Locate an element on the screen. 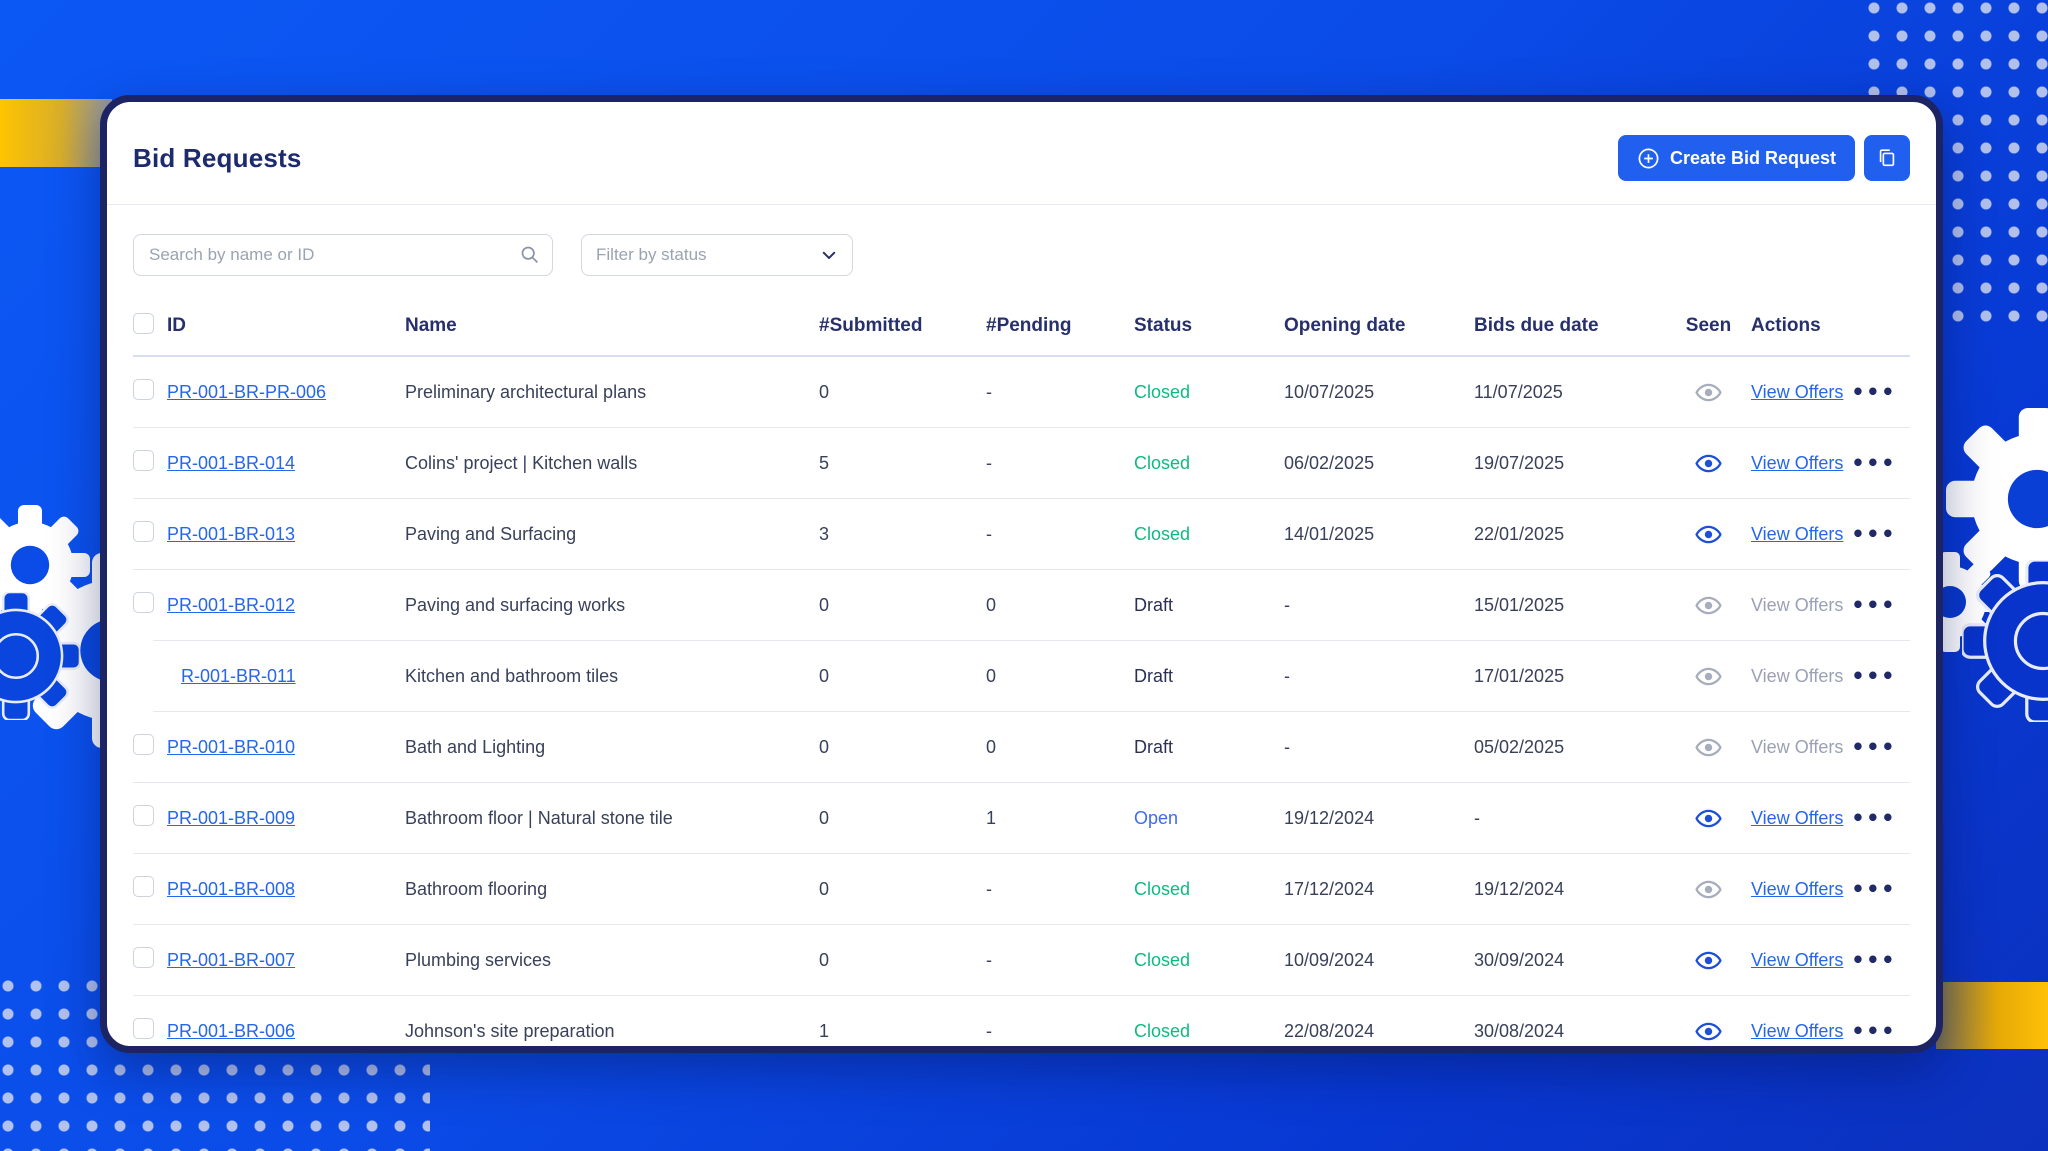 This screenshot has height=1151, width=2048. bid-request-name: Paving and Surfacing is located at coordinates (491, 533).